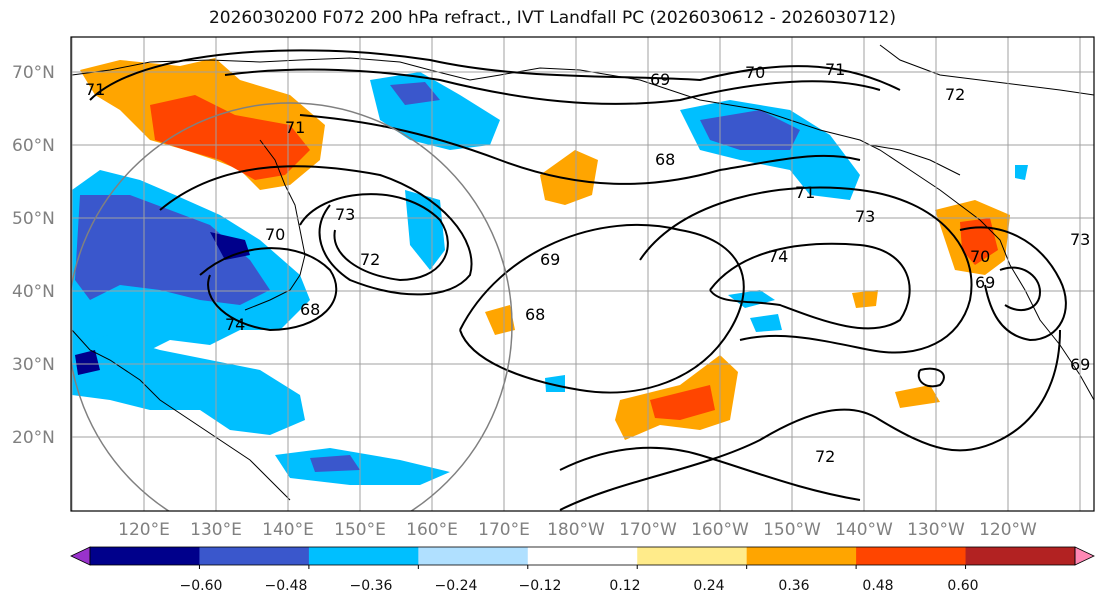  I want to click on contour-label-73-east: 73, so click(865, 216).